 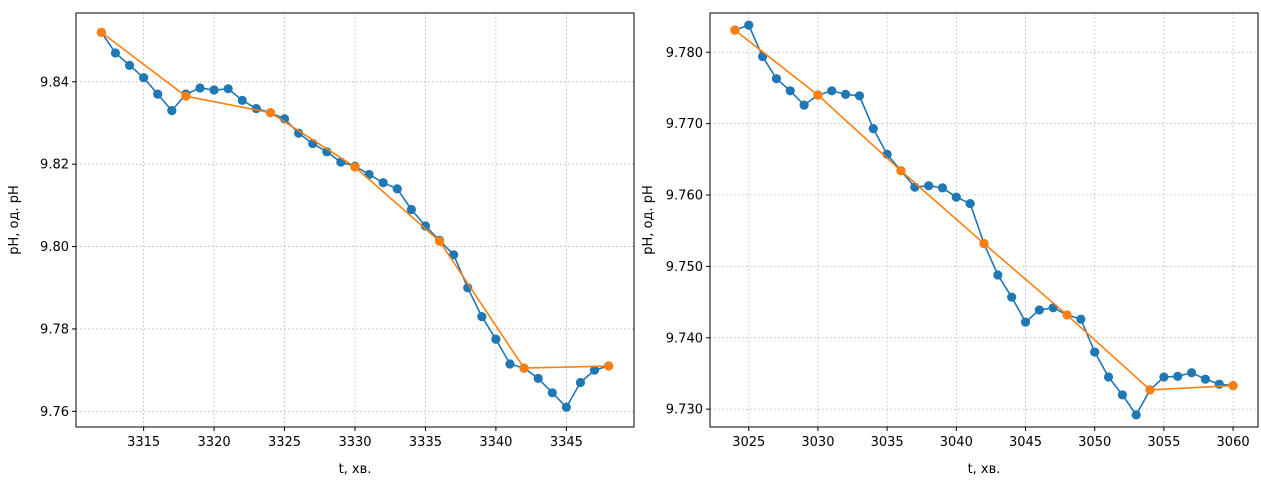 I want to click on x-tick-label: 3315, so click(x=143, y=442).